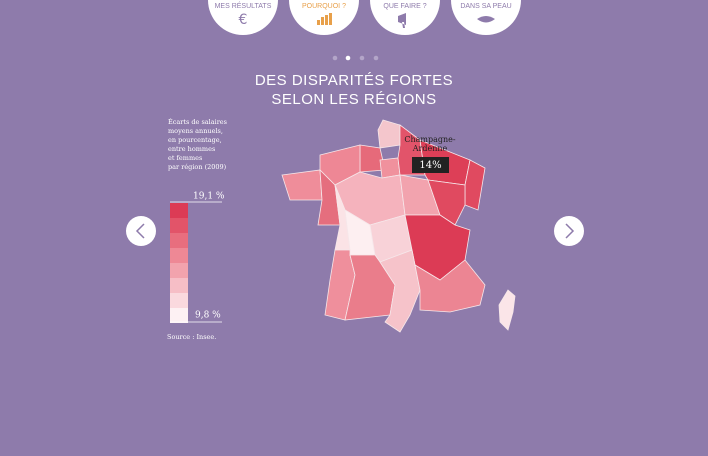 The image size is (708, 456). I want to click on next-chevron, so click(570, 231).